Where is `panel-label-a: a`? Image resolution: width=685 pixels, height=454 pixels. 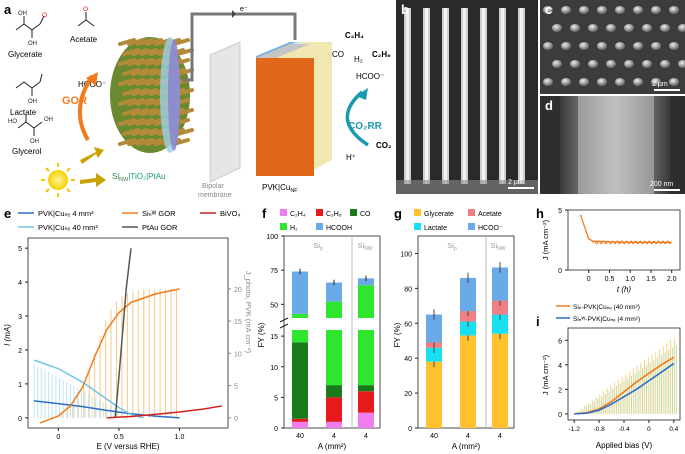
panel-label-a: a is located at coordinates (8, 9).